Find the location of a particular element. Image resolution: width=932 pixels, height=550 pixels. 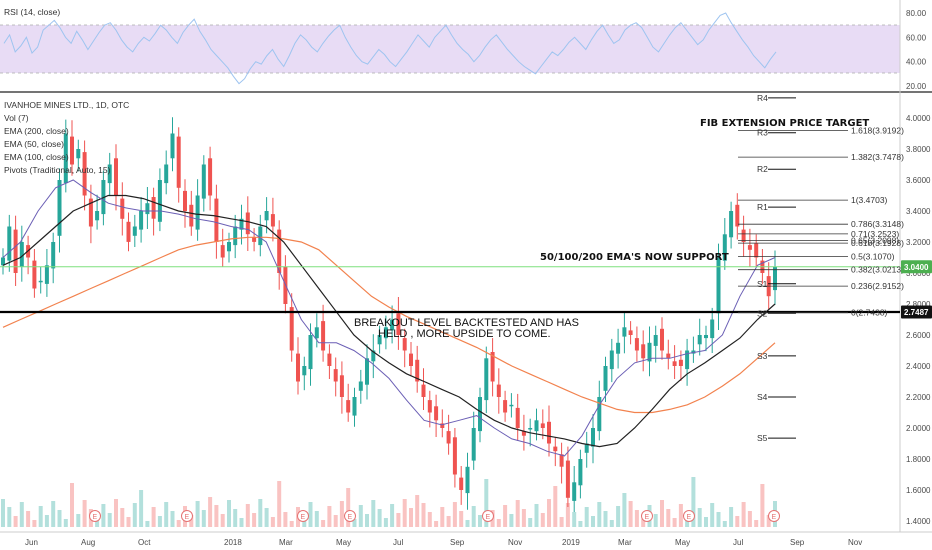

time-tick-label: May is located at coordinates (682, 542).